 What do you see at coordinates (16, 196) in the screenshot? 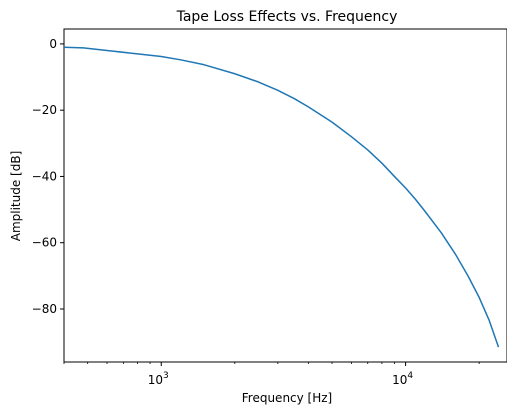
I see `y-axis-label: Amplitude [dB]` at bounding box center [16, 196].